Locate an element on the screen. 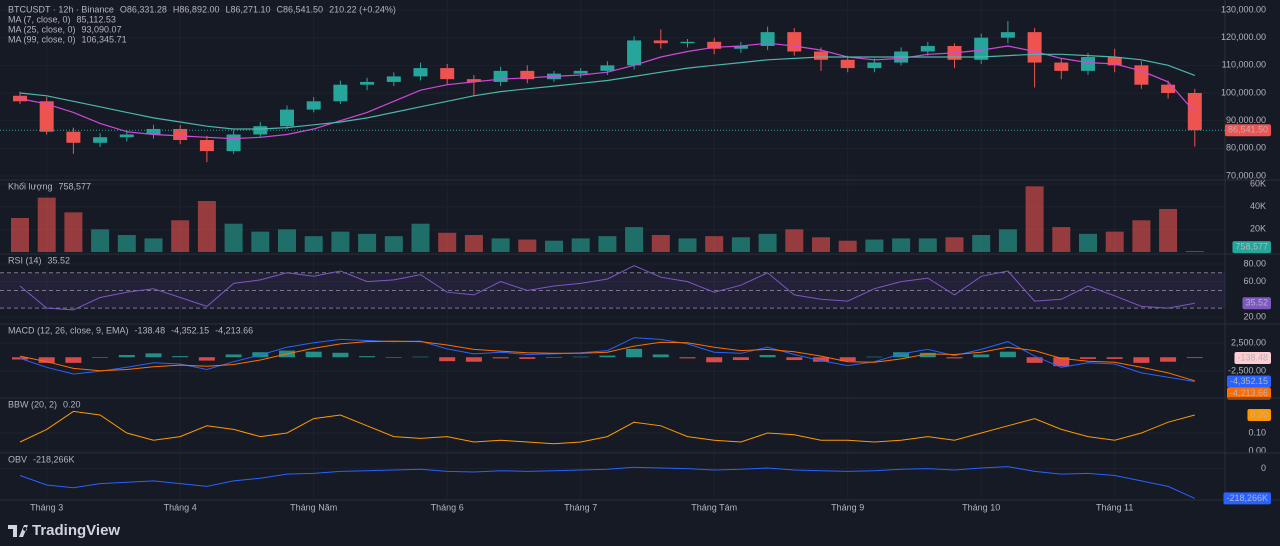 The width and height of the screenshot is (1280, 546). legend-value: 93,090.07 is located at coordinates (102, 29).